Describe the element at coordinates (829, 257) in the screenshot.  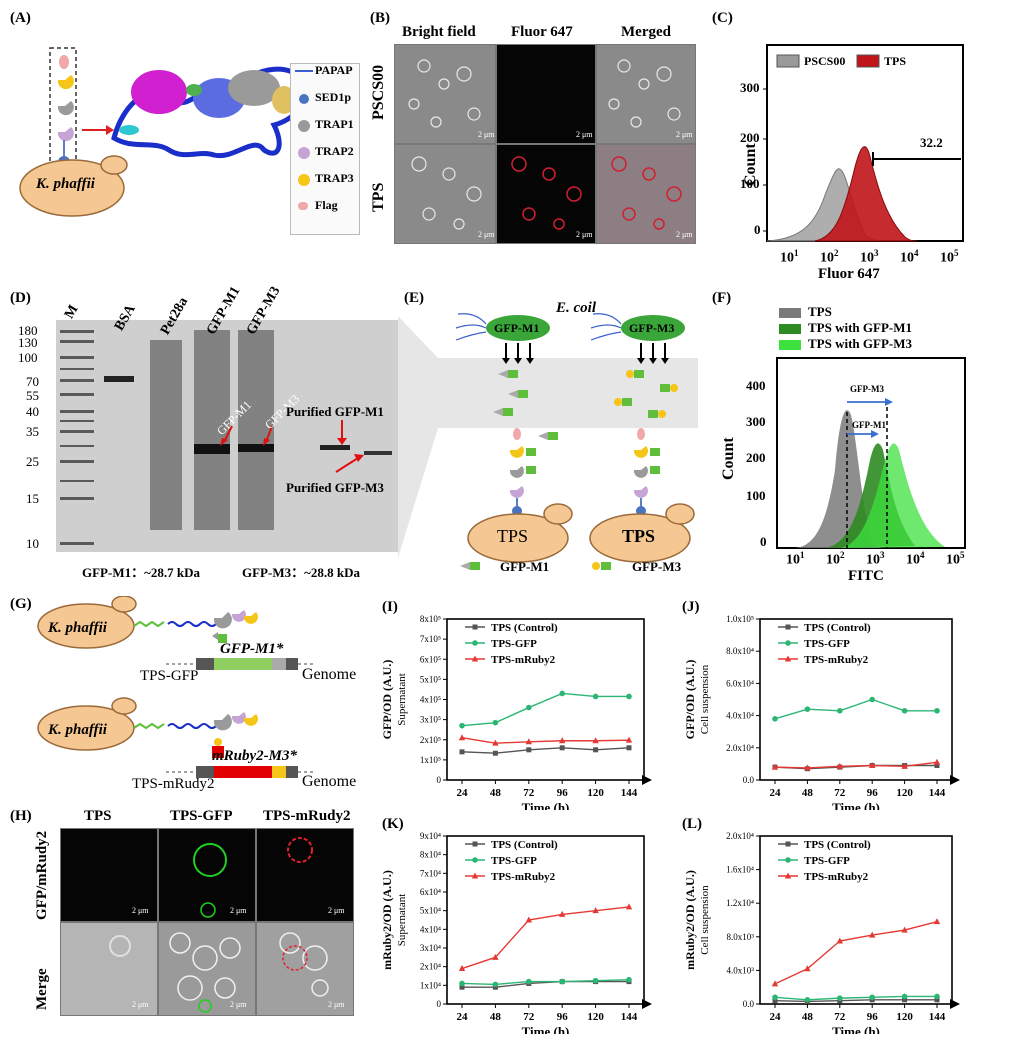
I see `xtick-c: 10²` at that location.